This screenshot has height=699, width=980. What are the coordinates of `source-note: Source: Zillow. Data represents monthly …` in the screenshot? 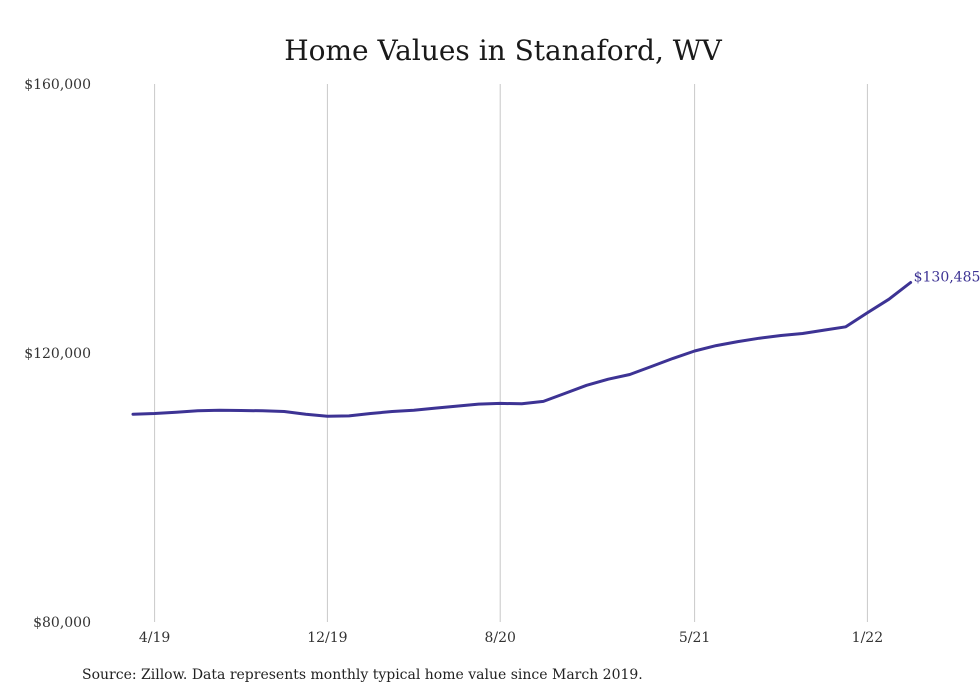 It's located at (362, 675).